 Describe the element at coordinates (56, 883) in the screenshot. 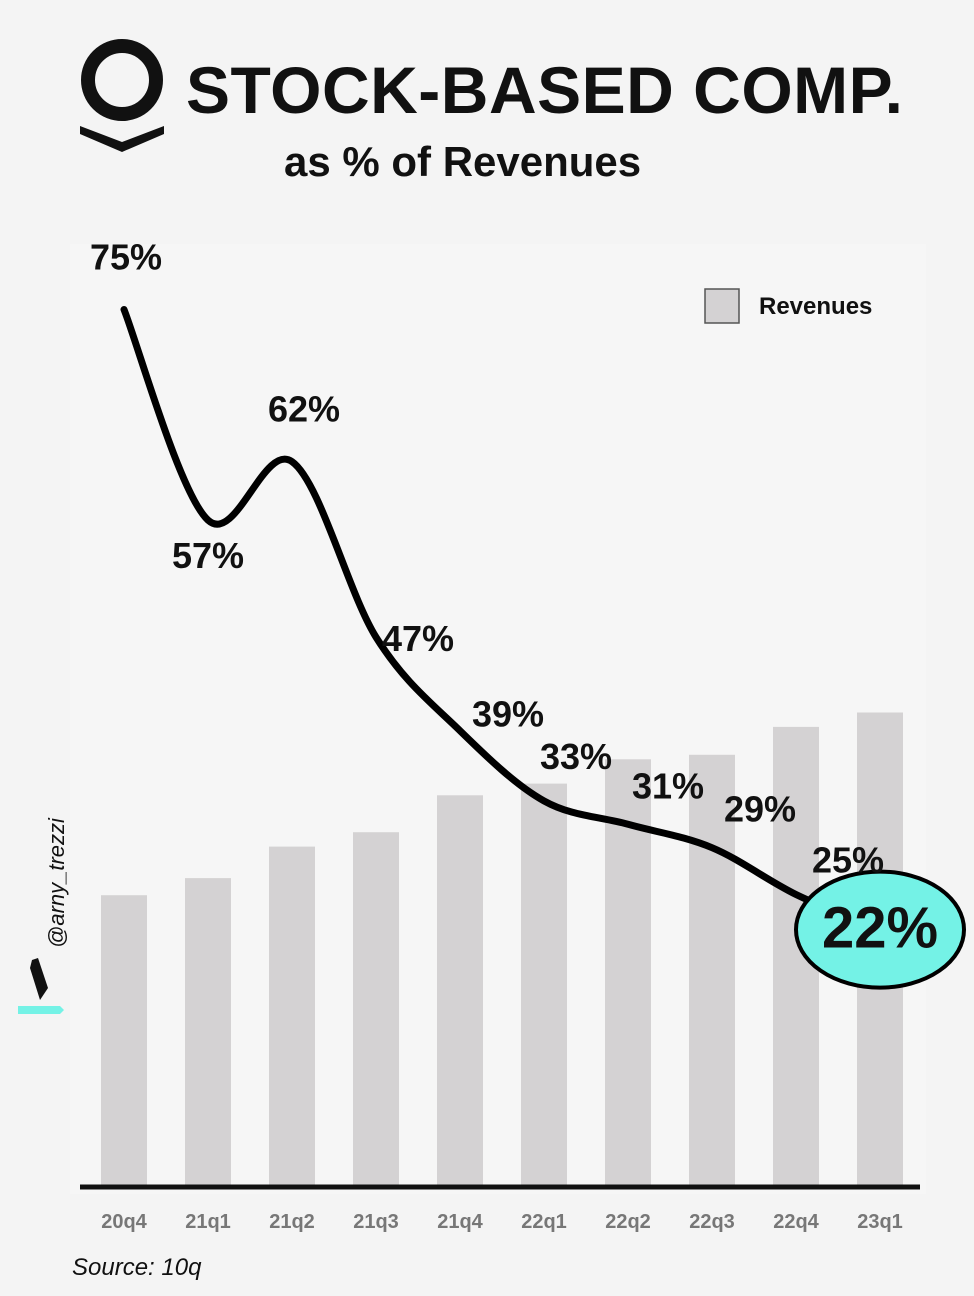

I see `watermark-handle: @arny_trezzi` at that location.